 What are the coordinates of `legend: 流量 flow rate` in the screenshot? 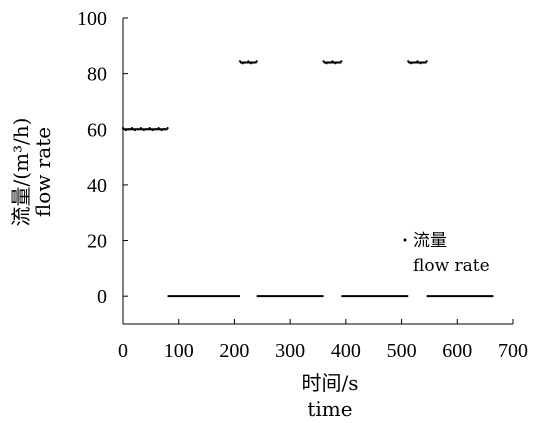 It's located at (446, 253).